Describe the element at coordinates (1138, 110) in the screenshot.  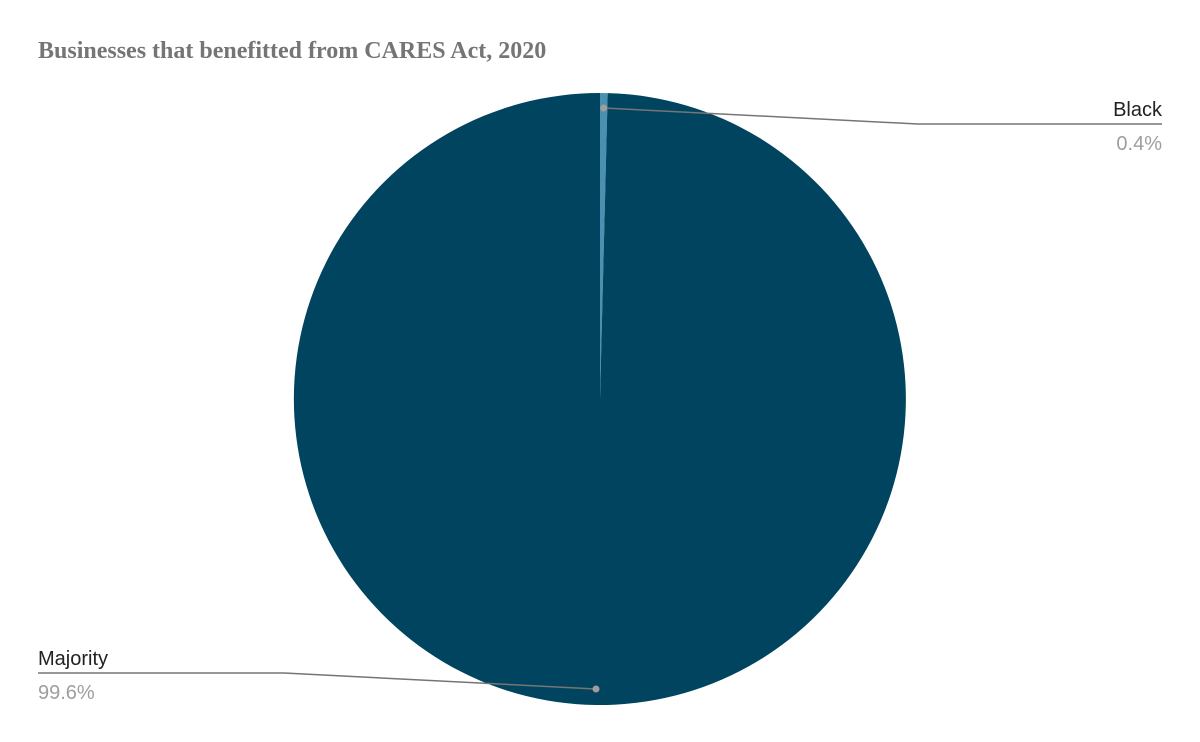
I see `slice-label-black: Black` at that location.